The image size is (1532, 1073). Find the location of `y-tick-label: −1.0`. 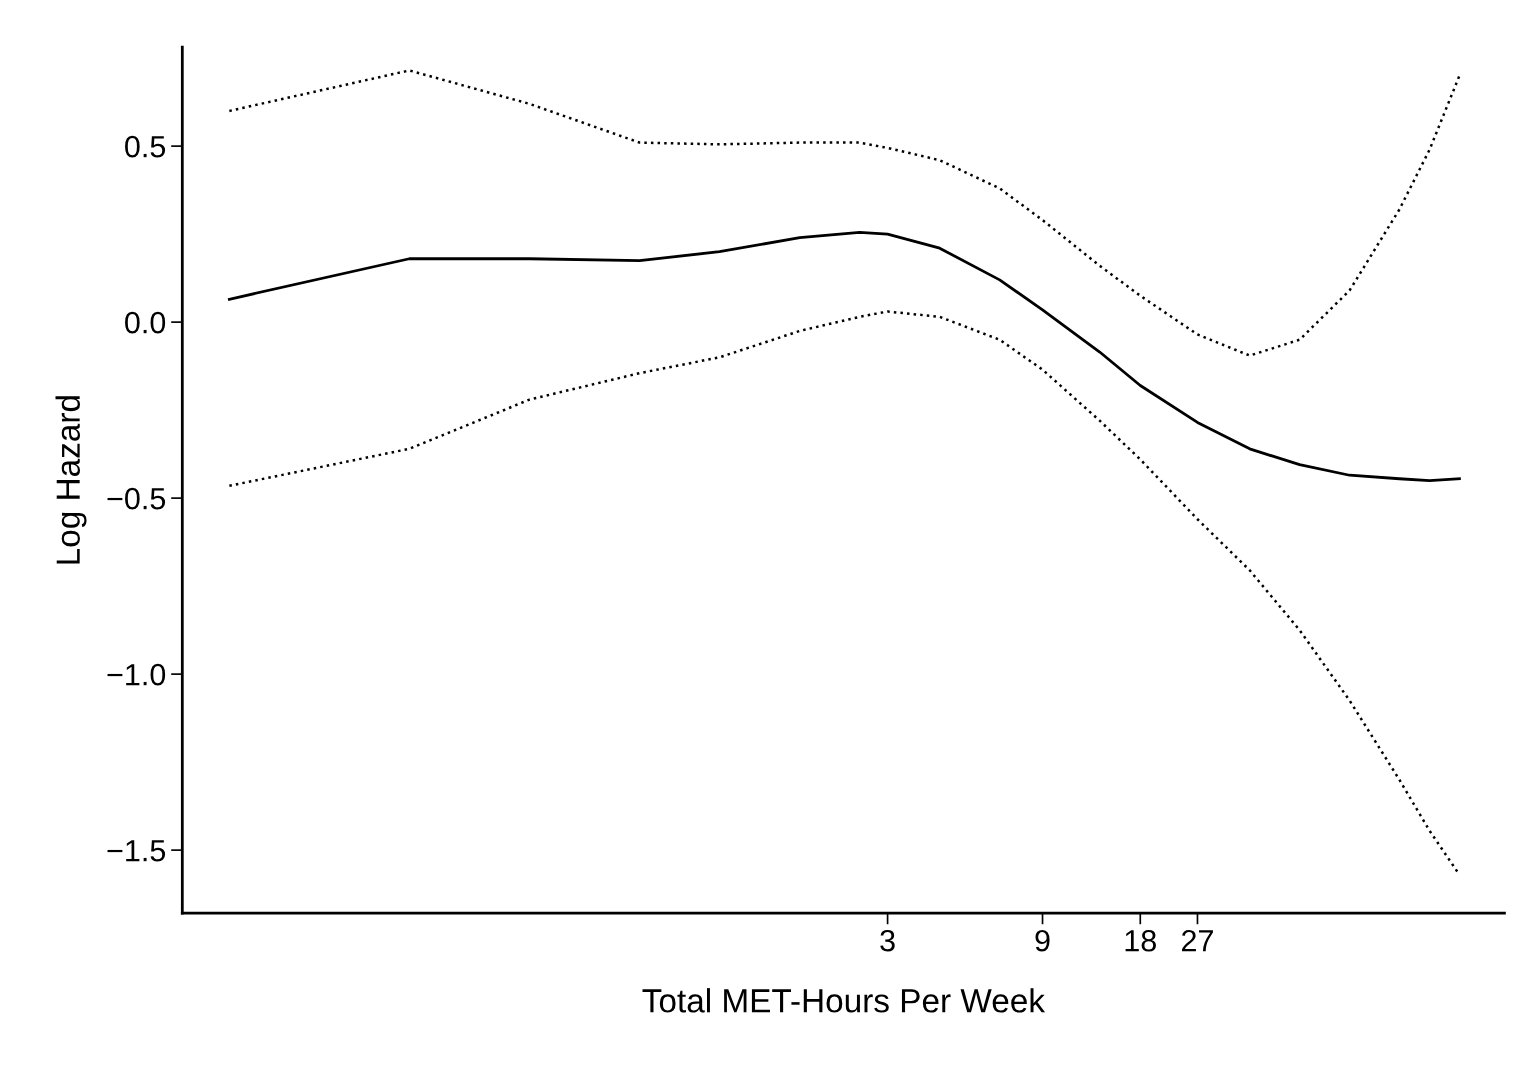

y-tick-label: −1.0 is located at coordinates (136, 674).